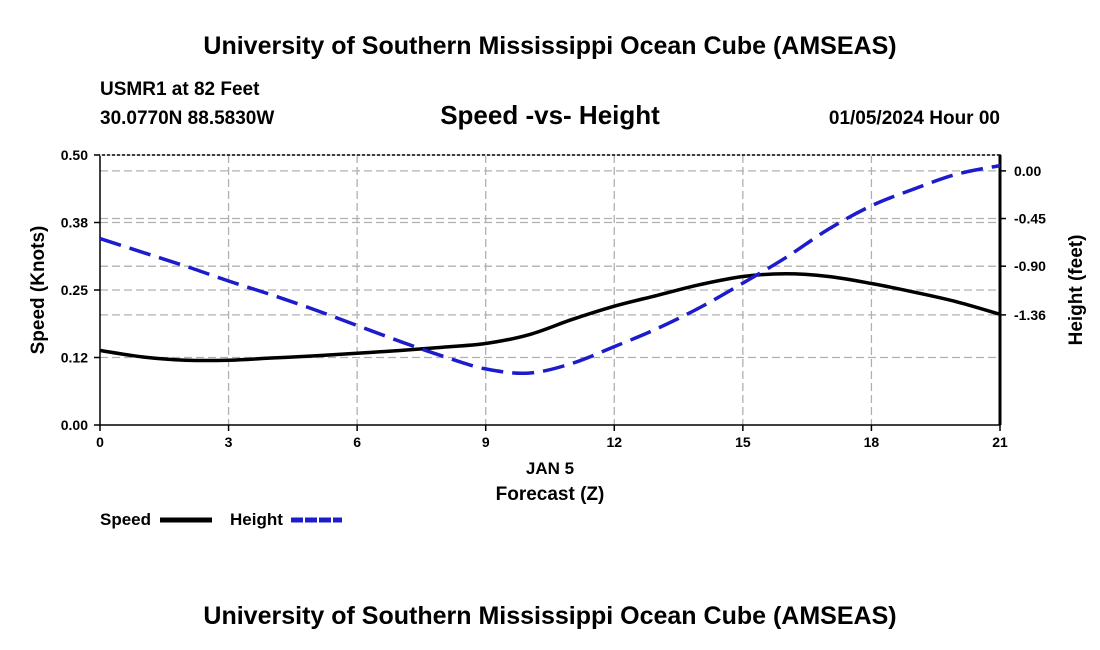  Describe the element at coordinates (614, 442) in the screenshot. I see `x-tick-label-4: 12` at that location.